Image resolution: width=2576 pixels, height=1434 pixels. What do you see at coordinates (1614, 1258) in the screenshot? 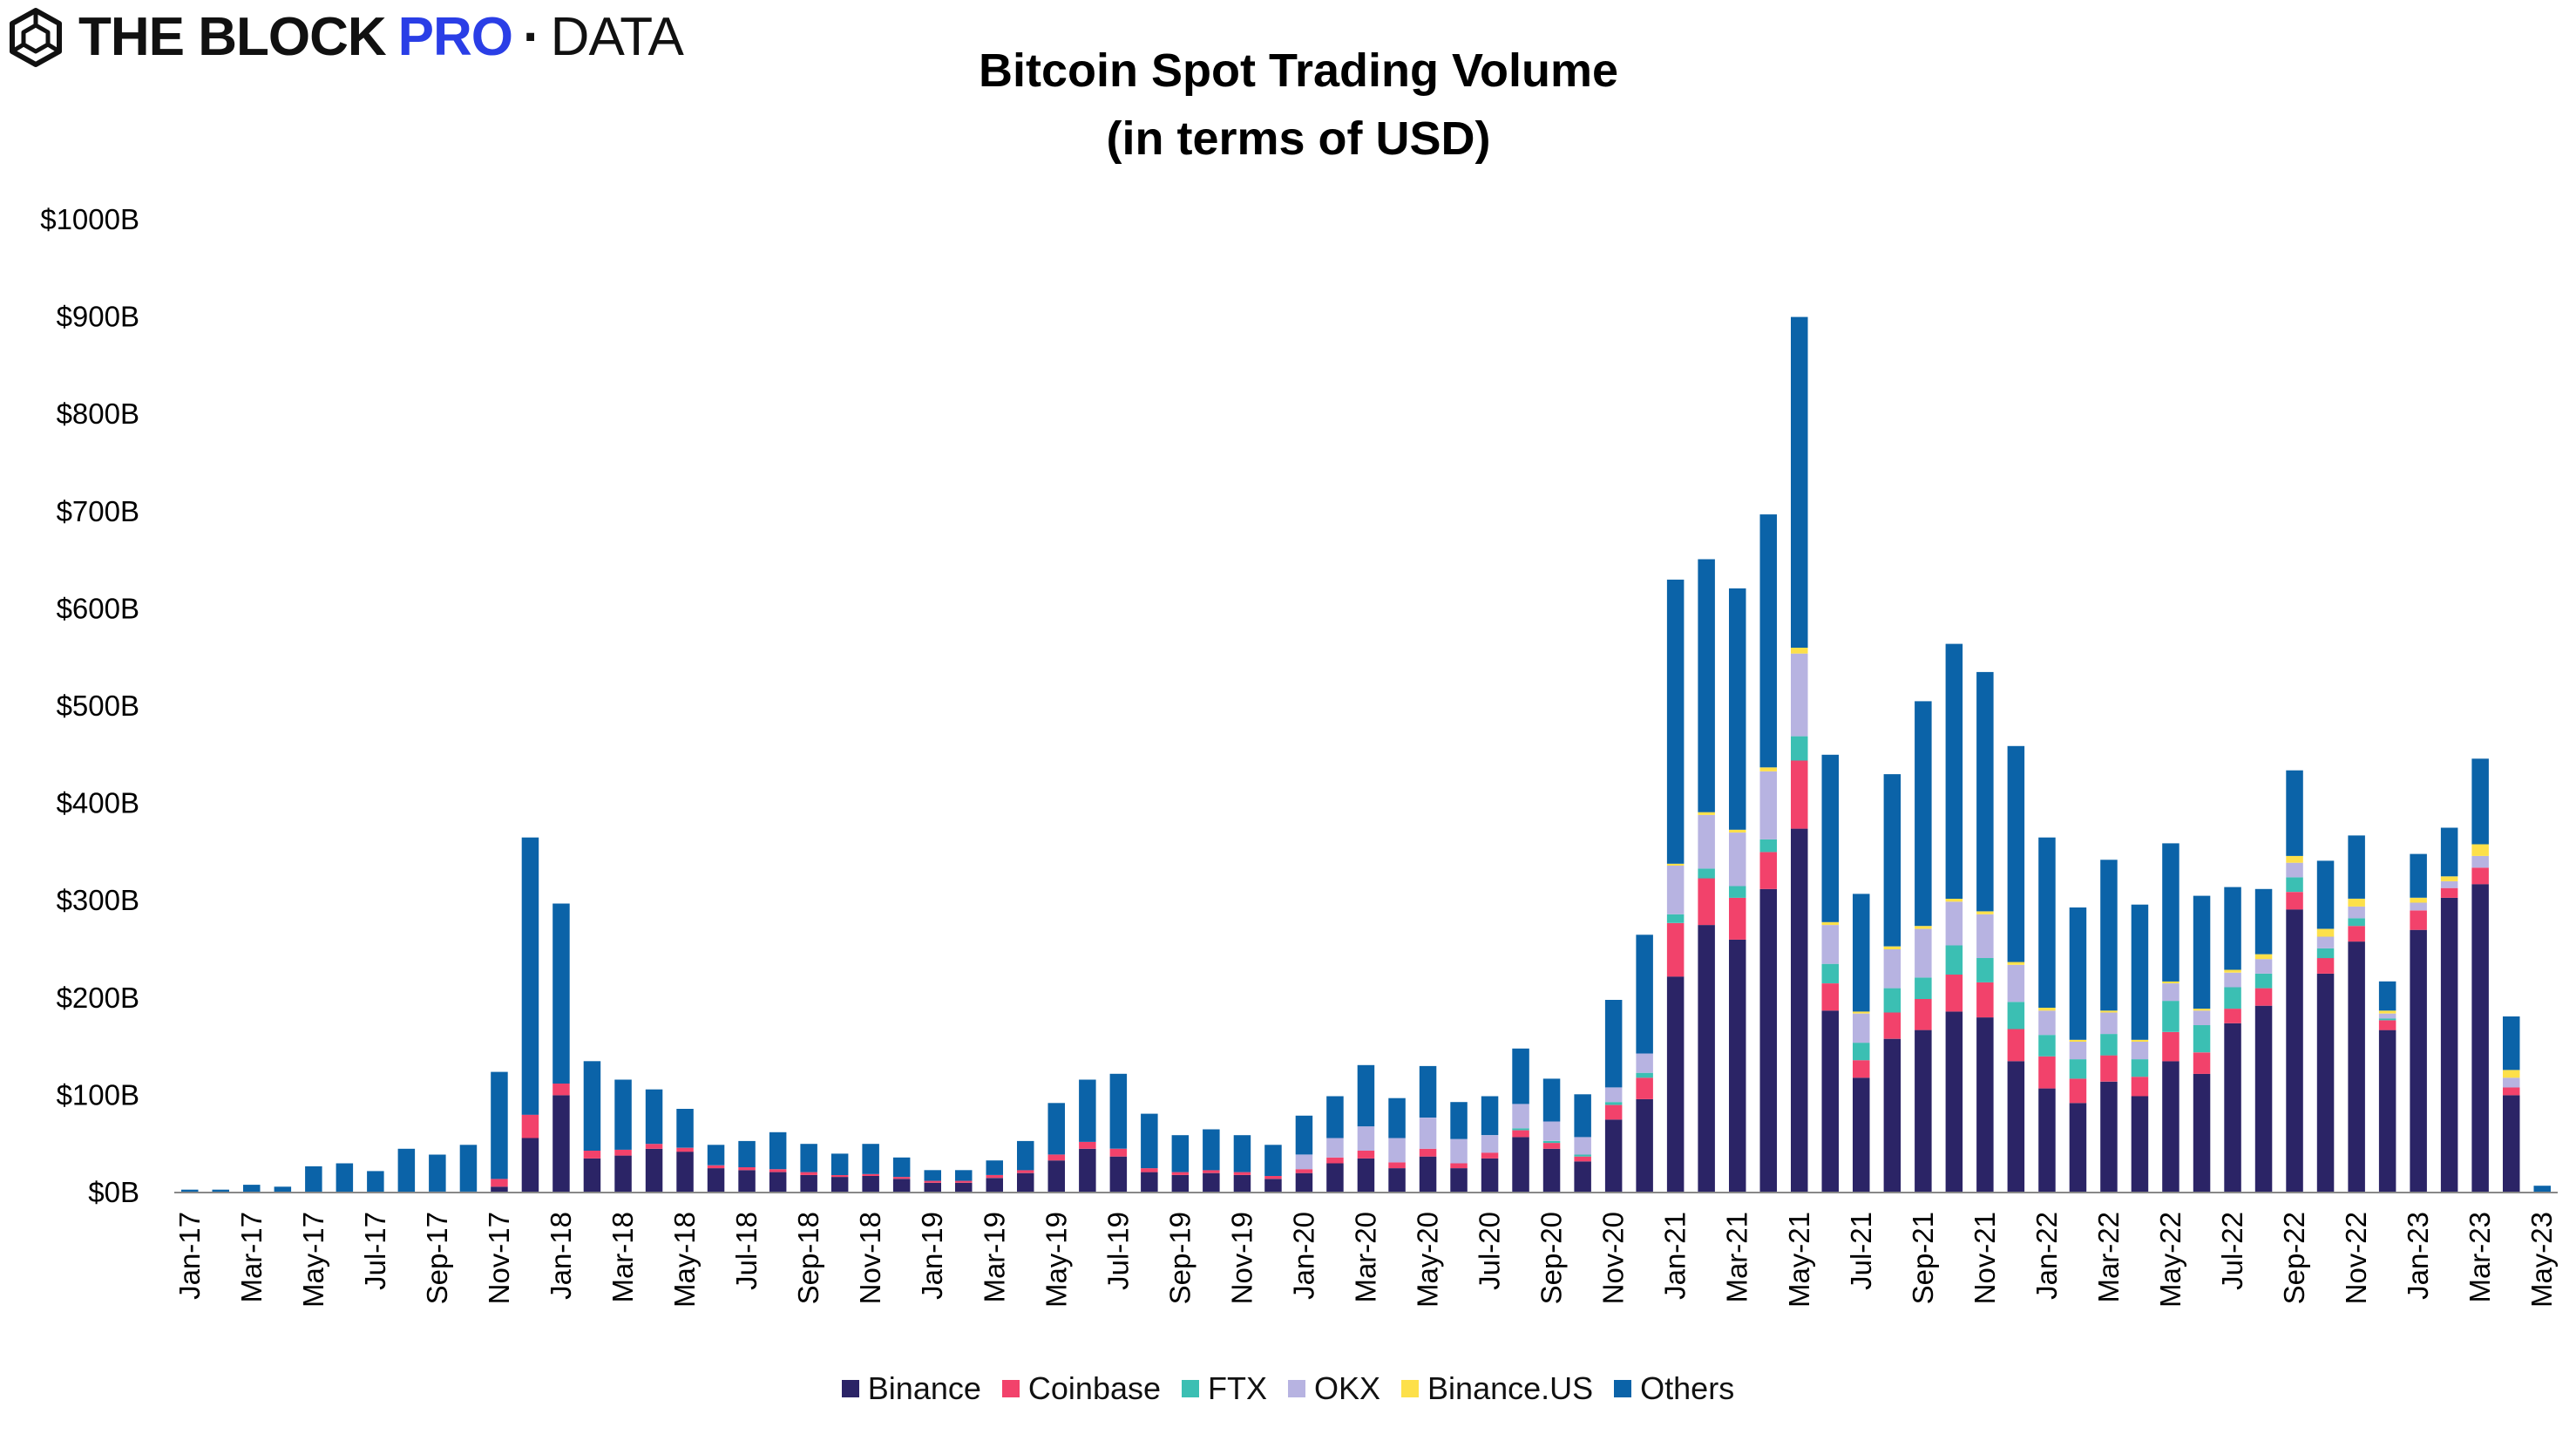
I see `x-tick-label: Nov-20` at bounding box center [1614, 1258].